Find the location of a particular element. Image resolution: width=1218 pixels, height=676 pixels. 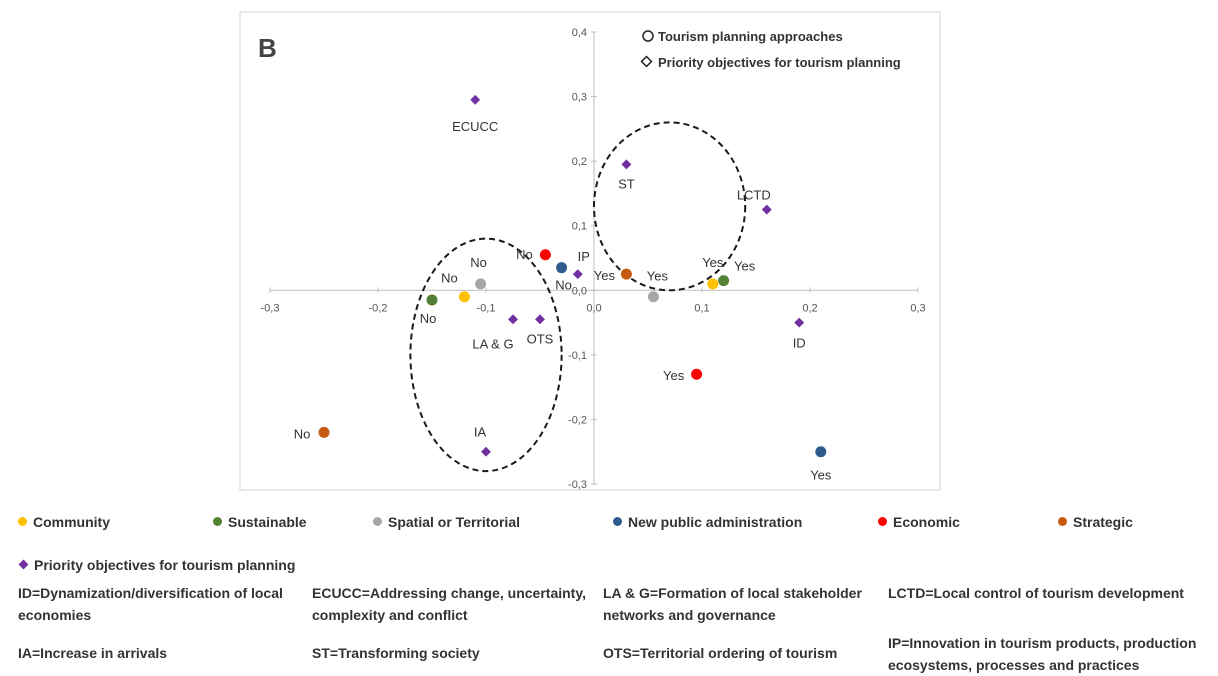

legend-item-economic: Economic is located at coordinates (919, 522).